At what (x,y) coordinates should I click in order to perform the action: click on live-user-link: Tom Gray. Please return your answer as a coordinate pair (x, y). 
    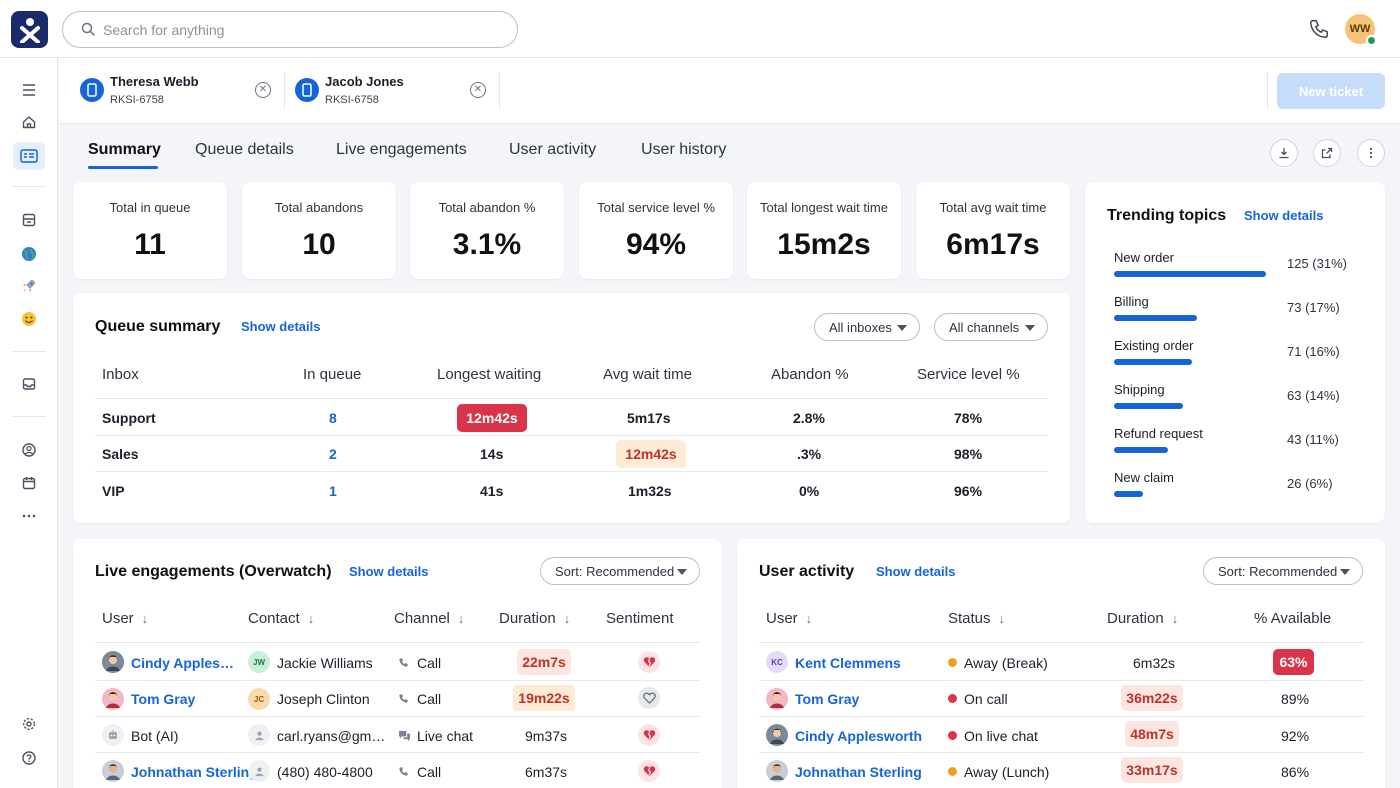
    Looking at the image, I should click on (163, 699).